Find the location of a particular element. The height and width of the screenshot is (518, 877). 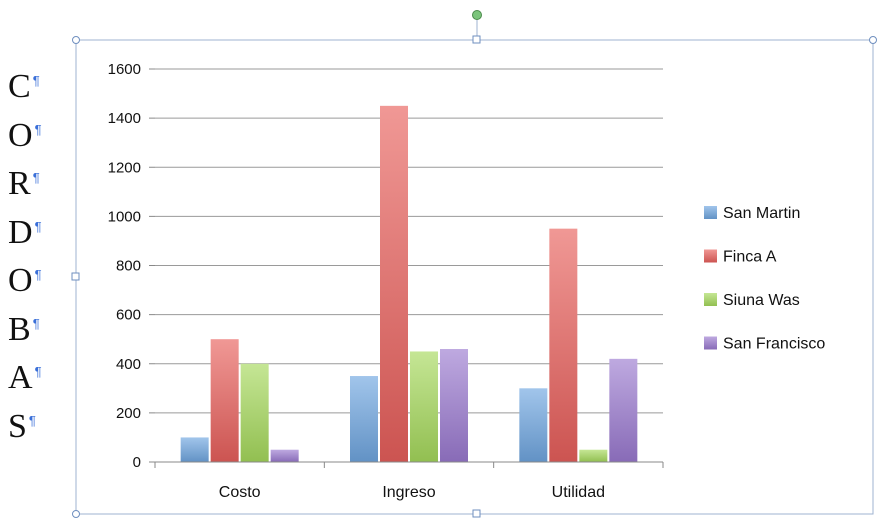

side-letter: C ¶ is located at coordinates (24, 87).